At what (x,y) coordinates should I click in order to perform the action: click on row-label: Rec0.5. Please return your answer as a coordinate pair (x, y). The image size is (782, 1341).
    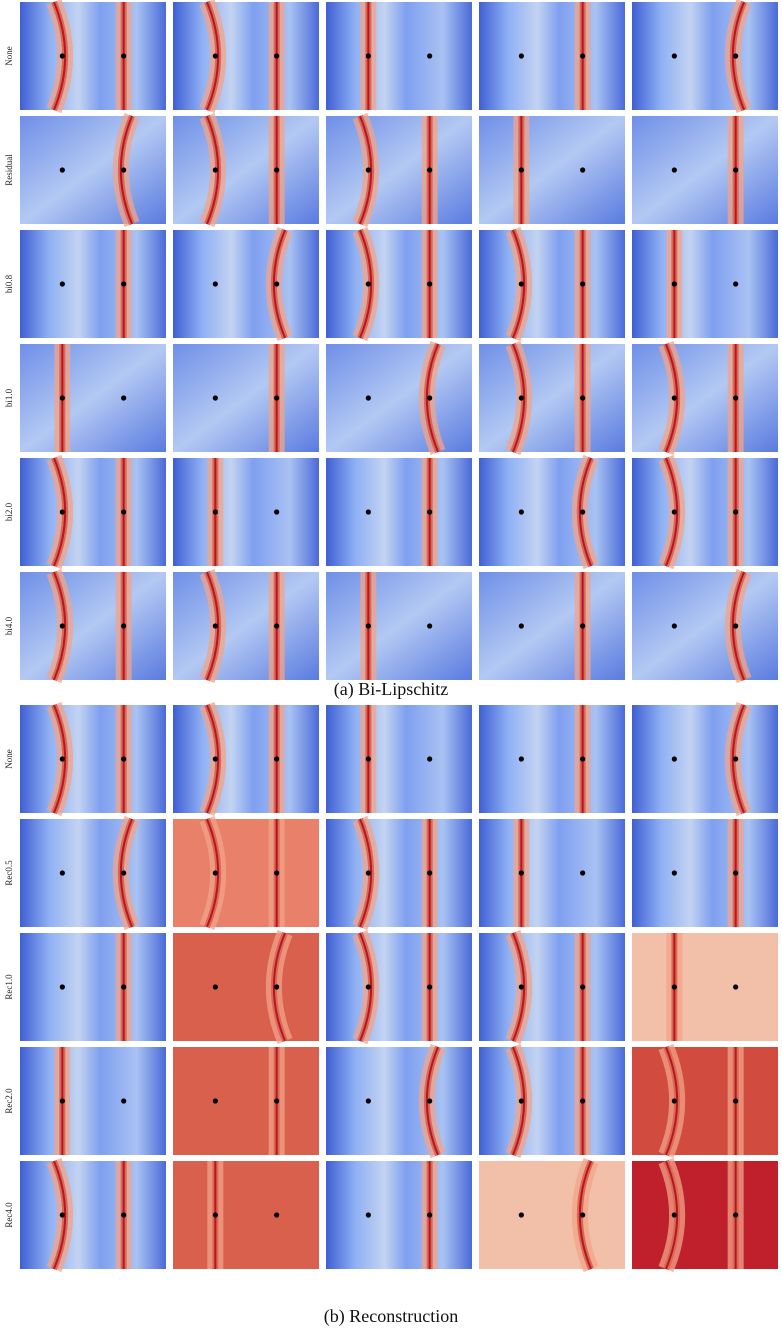
    Looking at the image, I should click on (9, 873).